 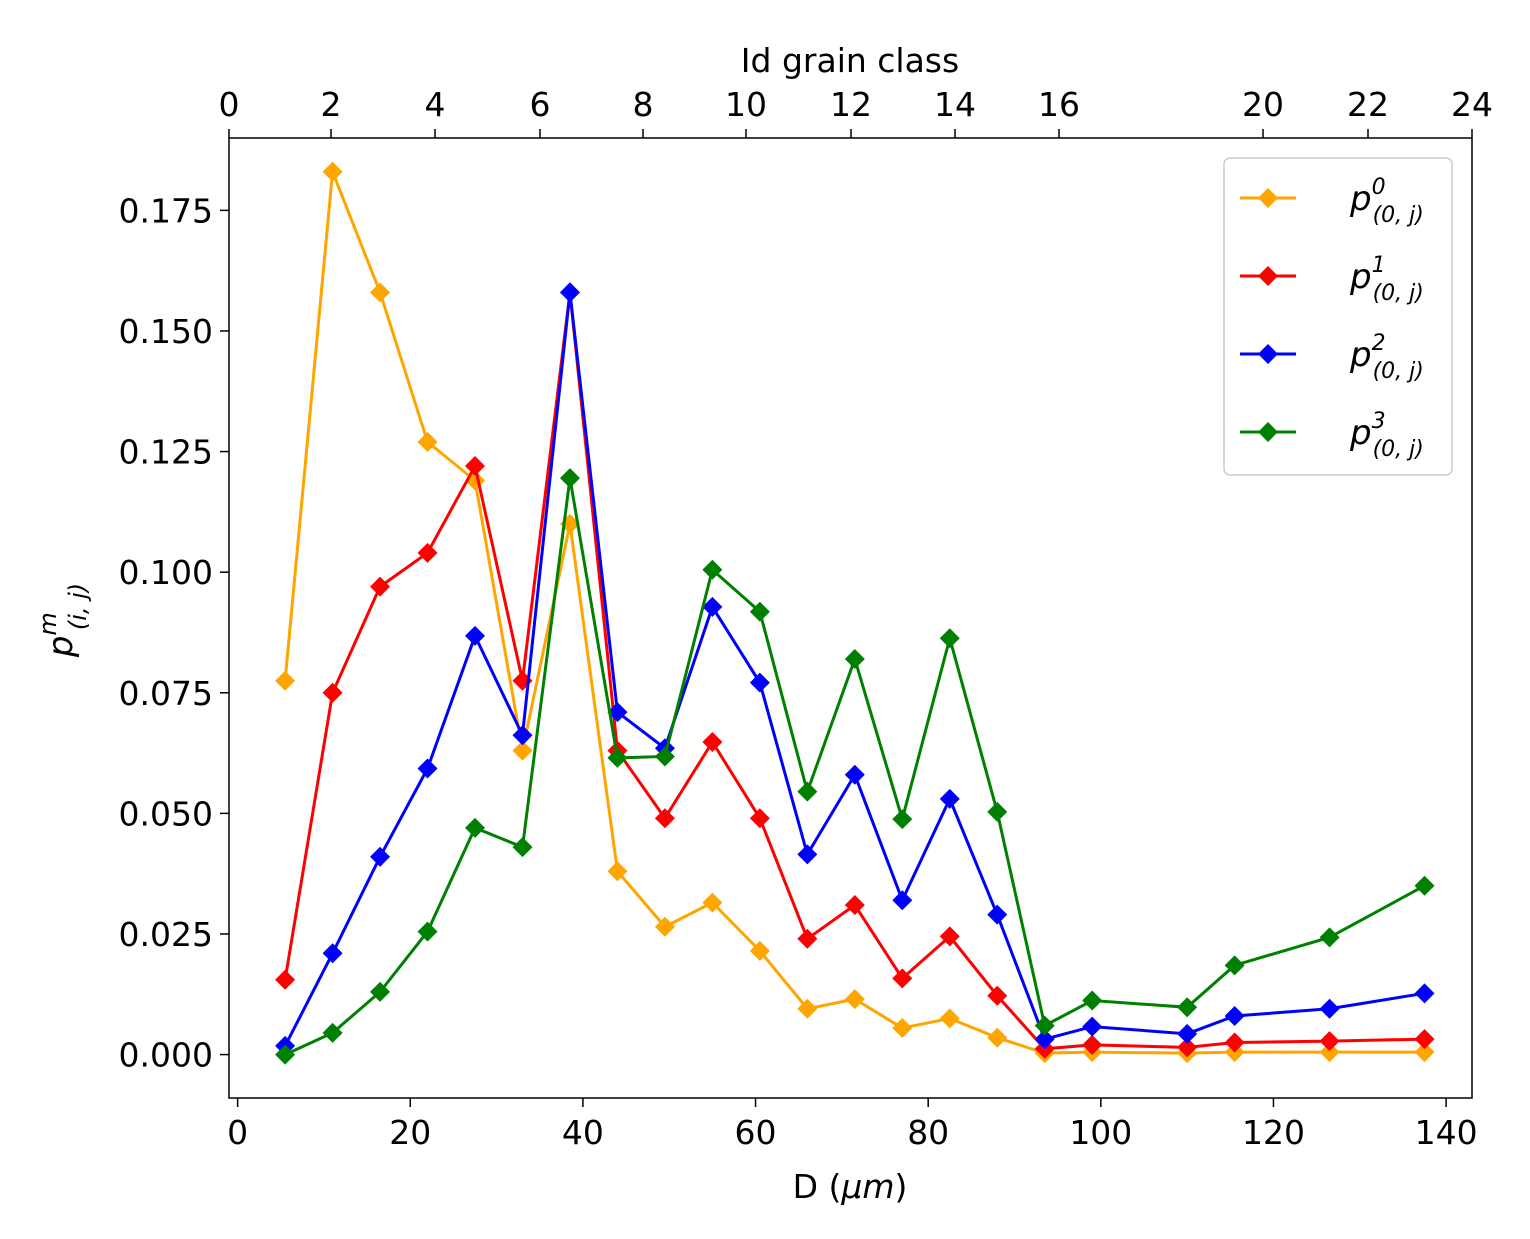 What do you see at coordinates (63, 620) in the screenshot?
I see `y-axis-label: pm(i, j)` at bounding box center [63, 620].